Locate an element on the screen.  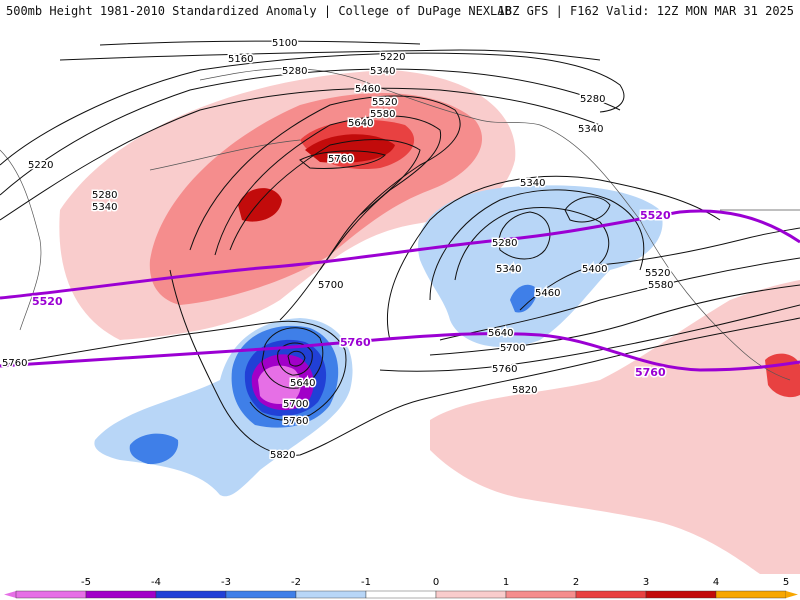
reference-label-5760-central: 5760 is located at coordinates (355, 342).